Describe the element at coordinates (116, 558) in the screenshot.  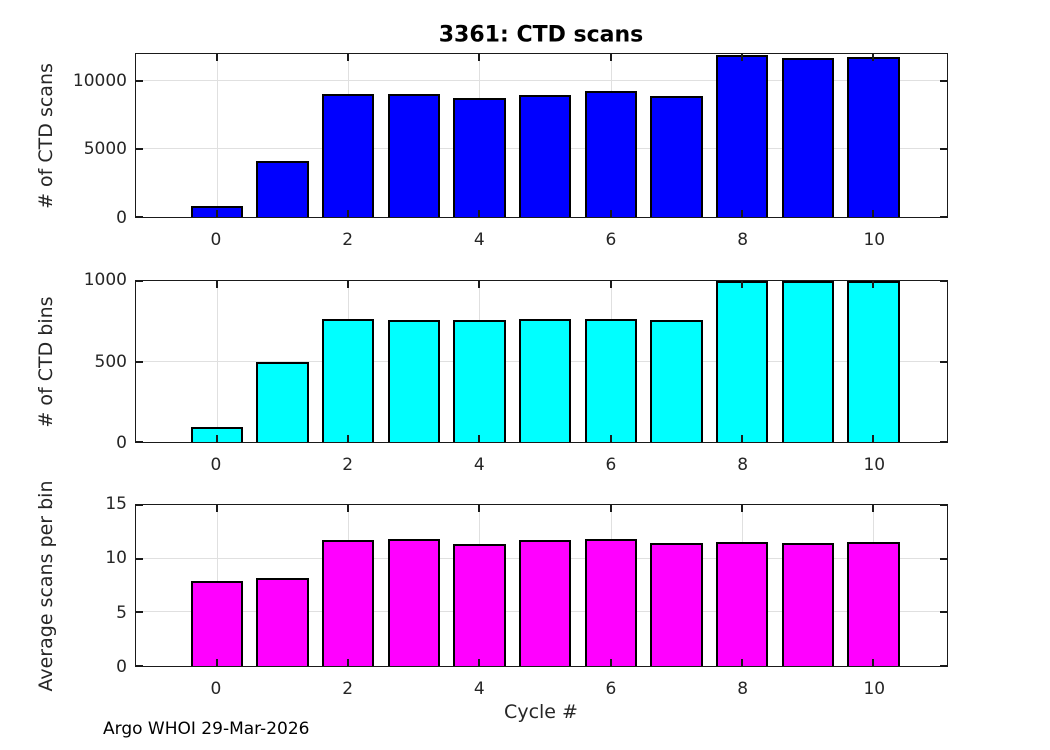
I see `y-tick-label: 10` at that location.